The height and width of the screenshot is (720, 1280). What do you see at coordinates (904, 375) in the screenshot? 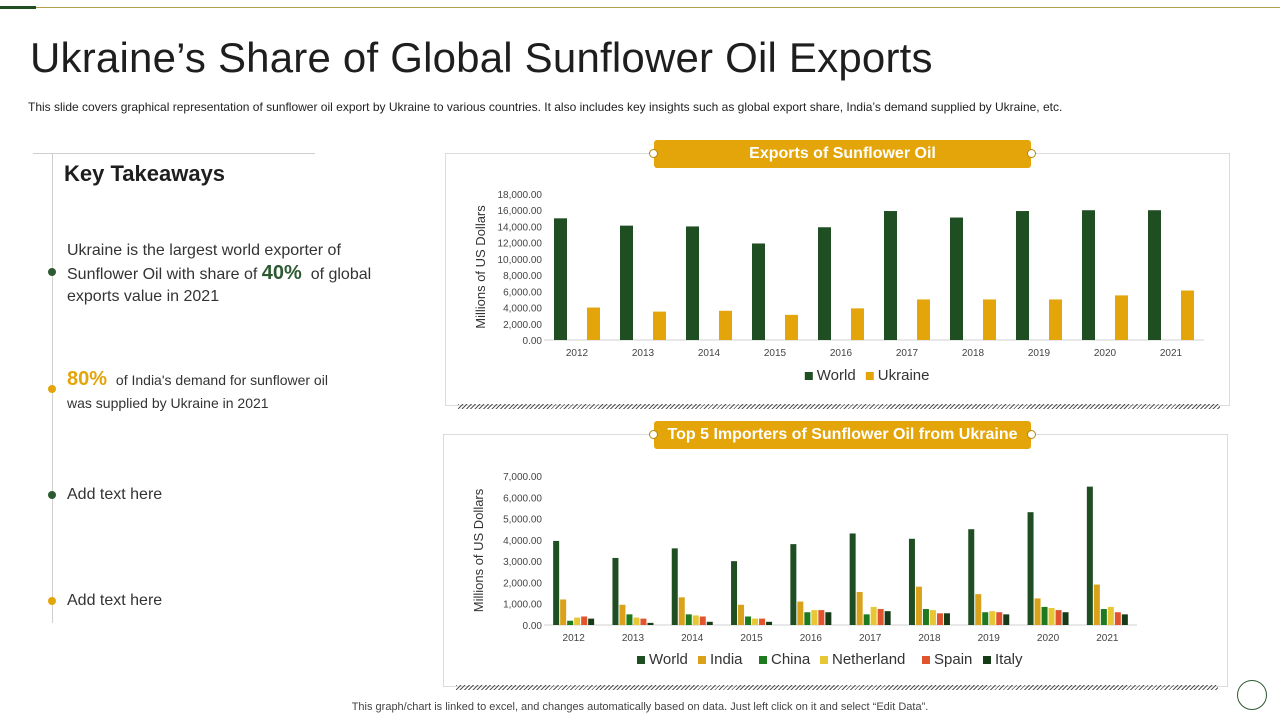
I see `legend-label-ukraine: Ukraine` at bounding box center [904, 375].